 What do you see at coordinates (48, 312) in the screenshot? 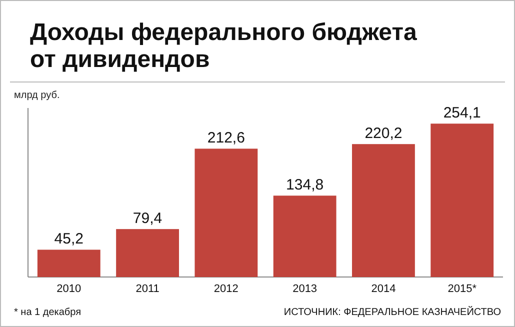
I see `text: * на 1 декабря` at bounding box center [48, 312].